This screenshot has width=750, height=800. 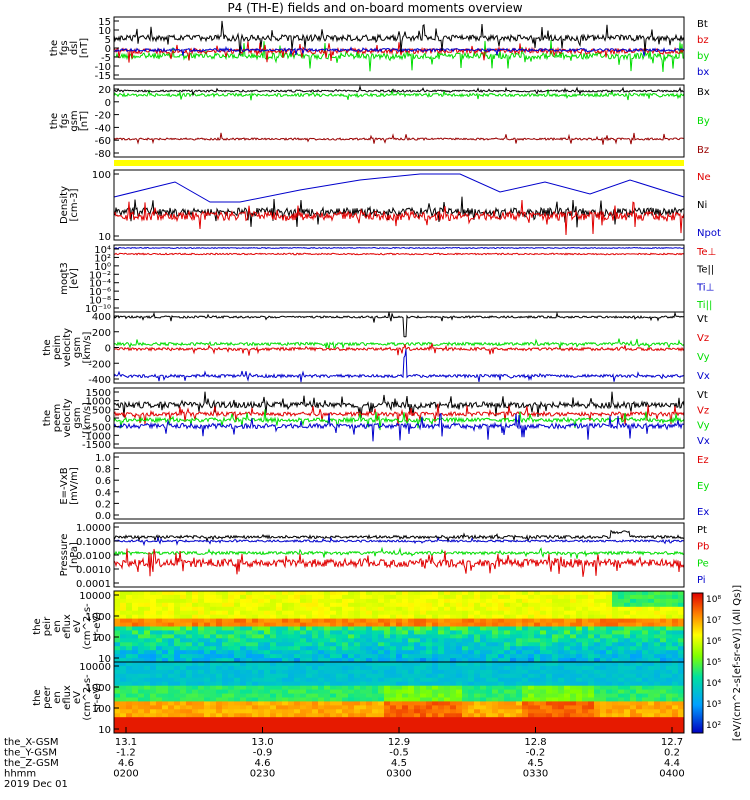 What do you see at coordinates (64, 555) in the screenshot?
I see `ylabel-pressure-0: Pressure` at bounding box center [64, 555].